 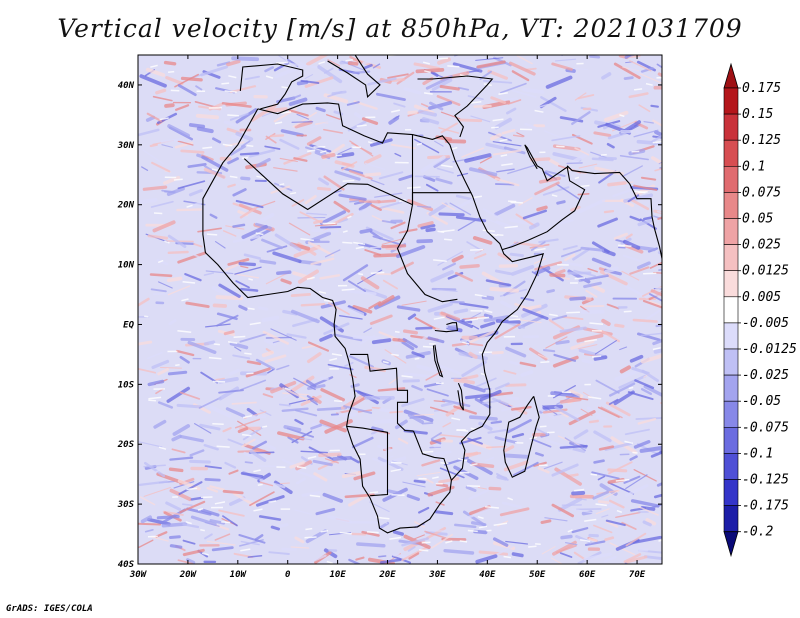 What do you see at coordinates (126, 146) in the screenshot?
I see `lat-label: 30N` at bounding box center [126, 146].